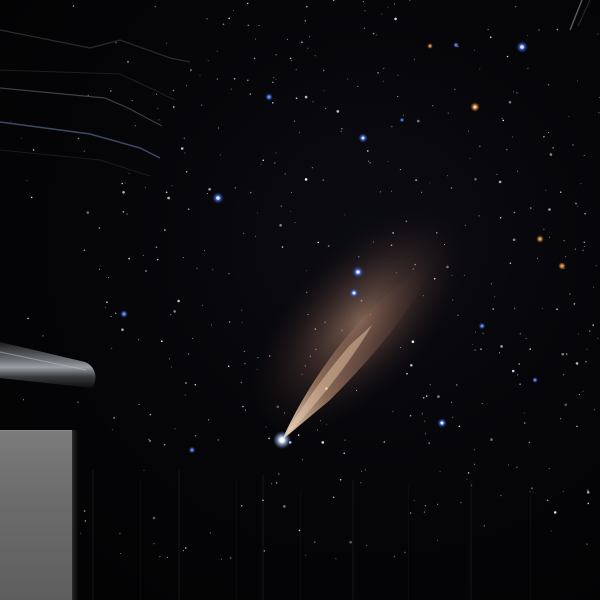  Describe the element at coordinates (430, 46) in the screenshot. I see `orange-star` at that location.